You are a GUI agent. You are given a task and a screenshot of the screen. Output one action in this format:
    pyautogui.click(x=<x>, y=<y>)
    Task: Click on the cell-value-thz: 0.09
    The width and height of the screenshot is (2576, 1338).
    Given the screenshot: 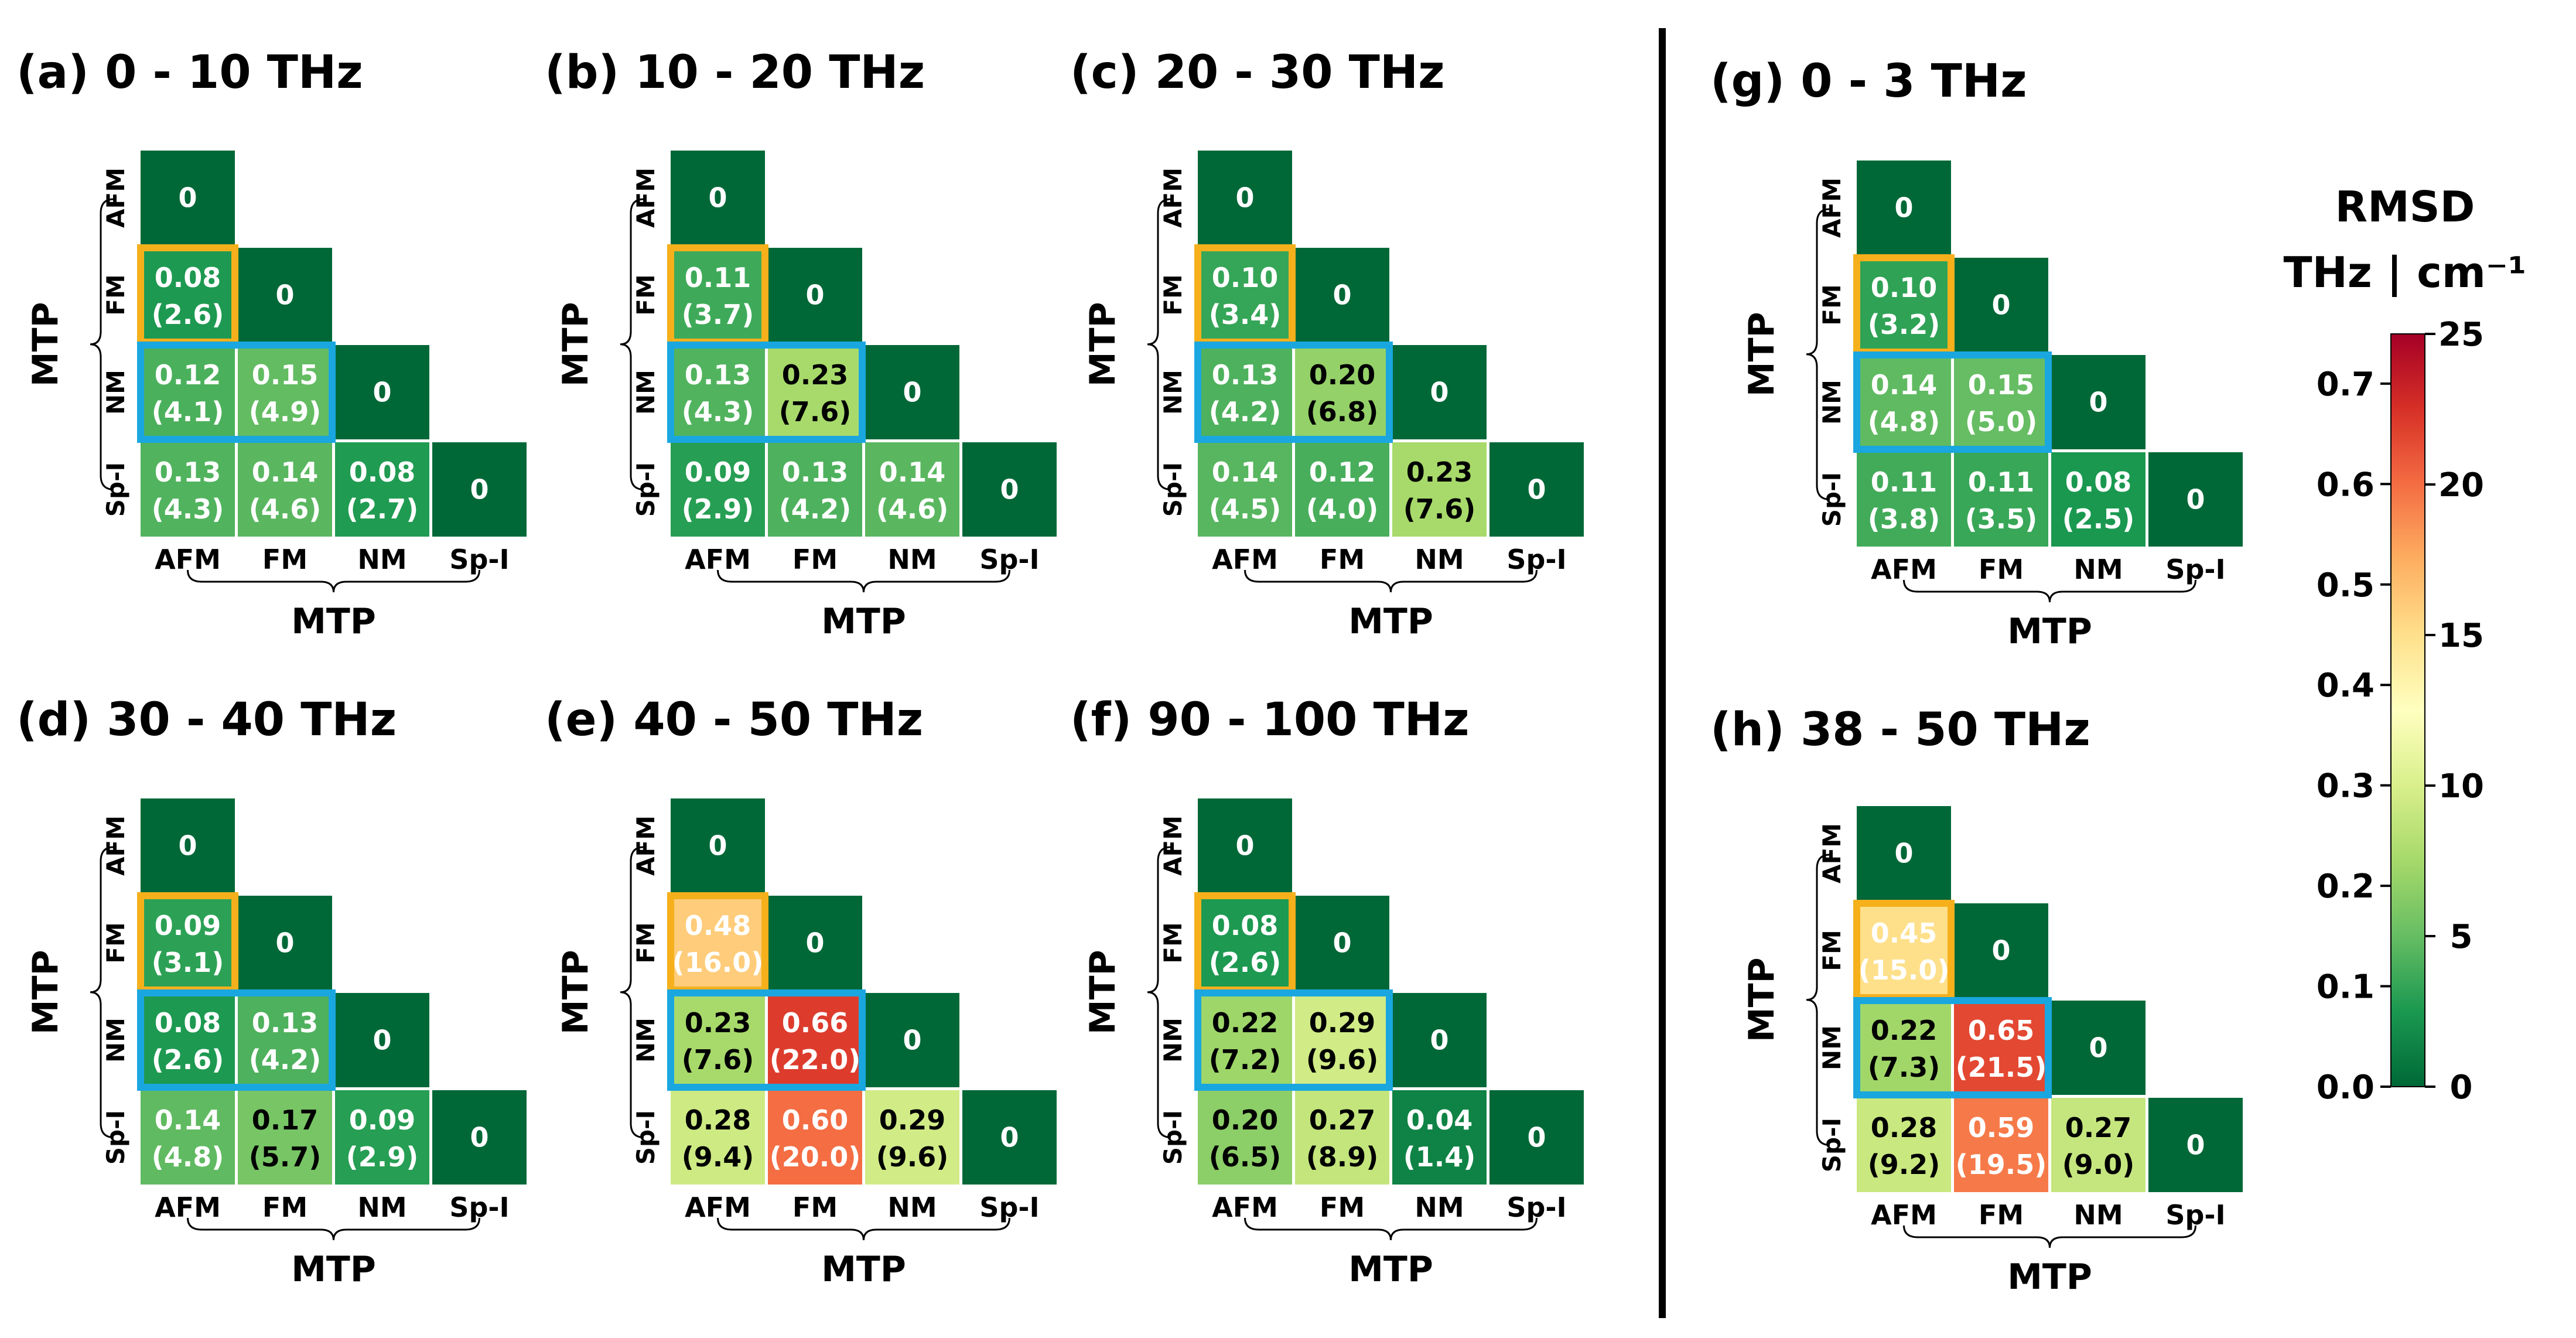 What is the action you would take?
    pyautogui.click(x=718, y=472)
    